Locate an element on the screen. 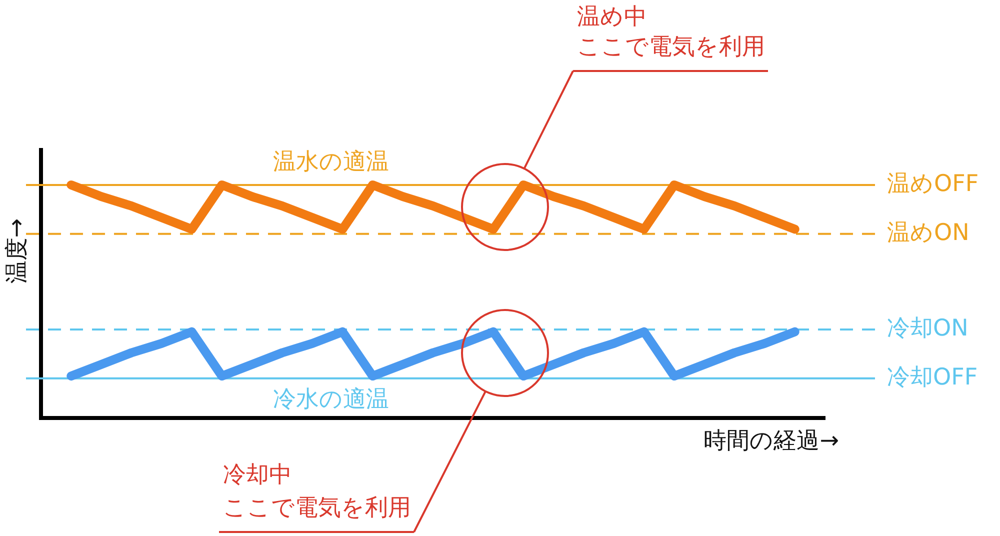 This screenshot has width=1000, height=536. ref-line-label: 温めOFF is located at coordinates (933, 183).